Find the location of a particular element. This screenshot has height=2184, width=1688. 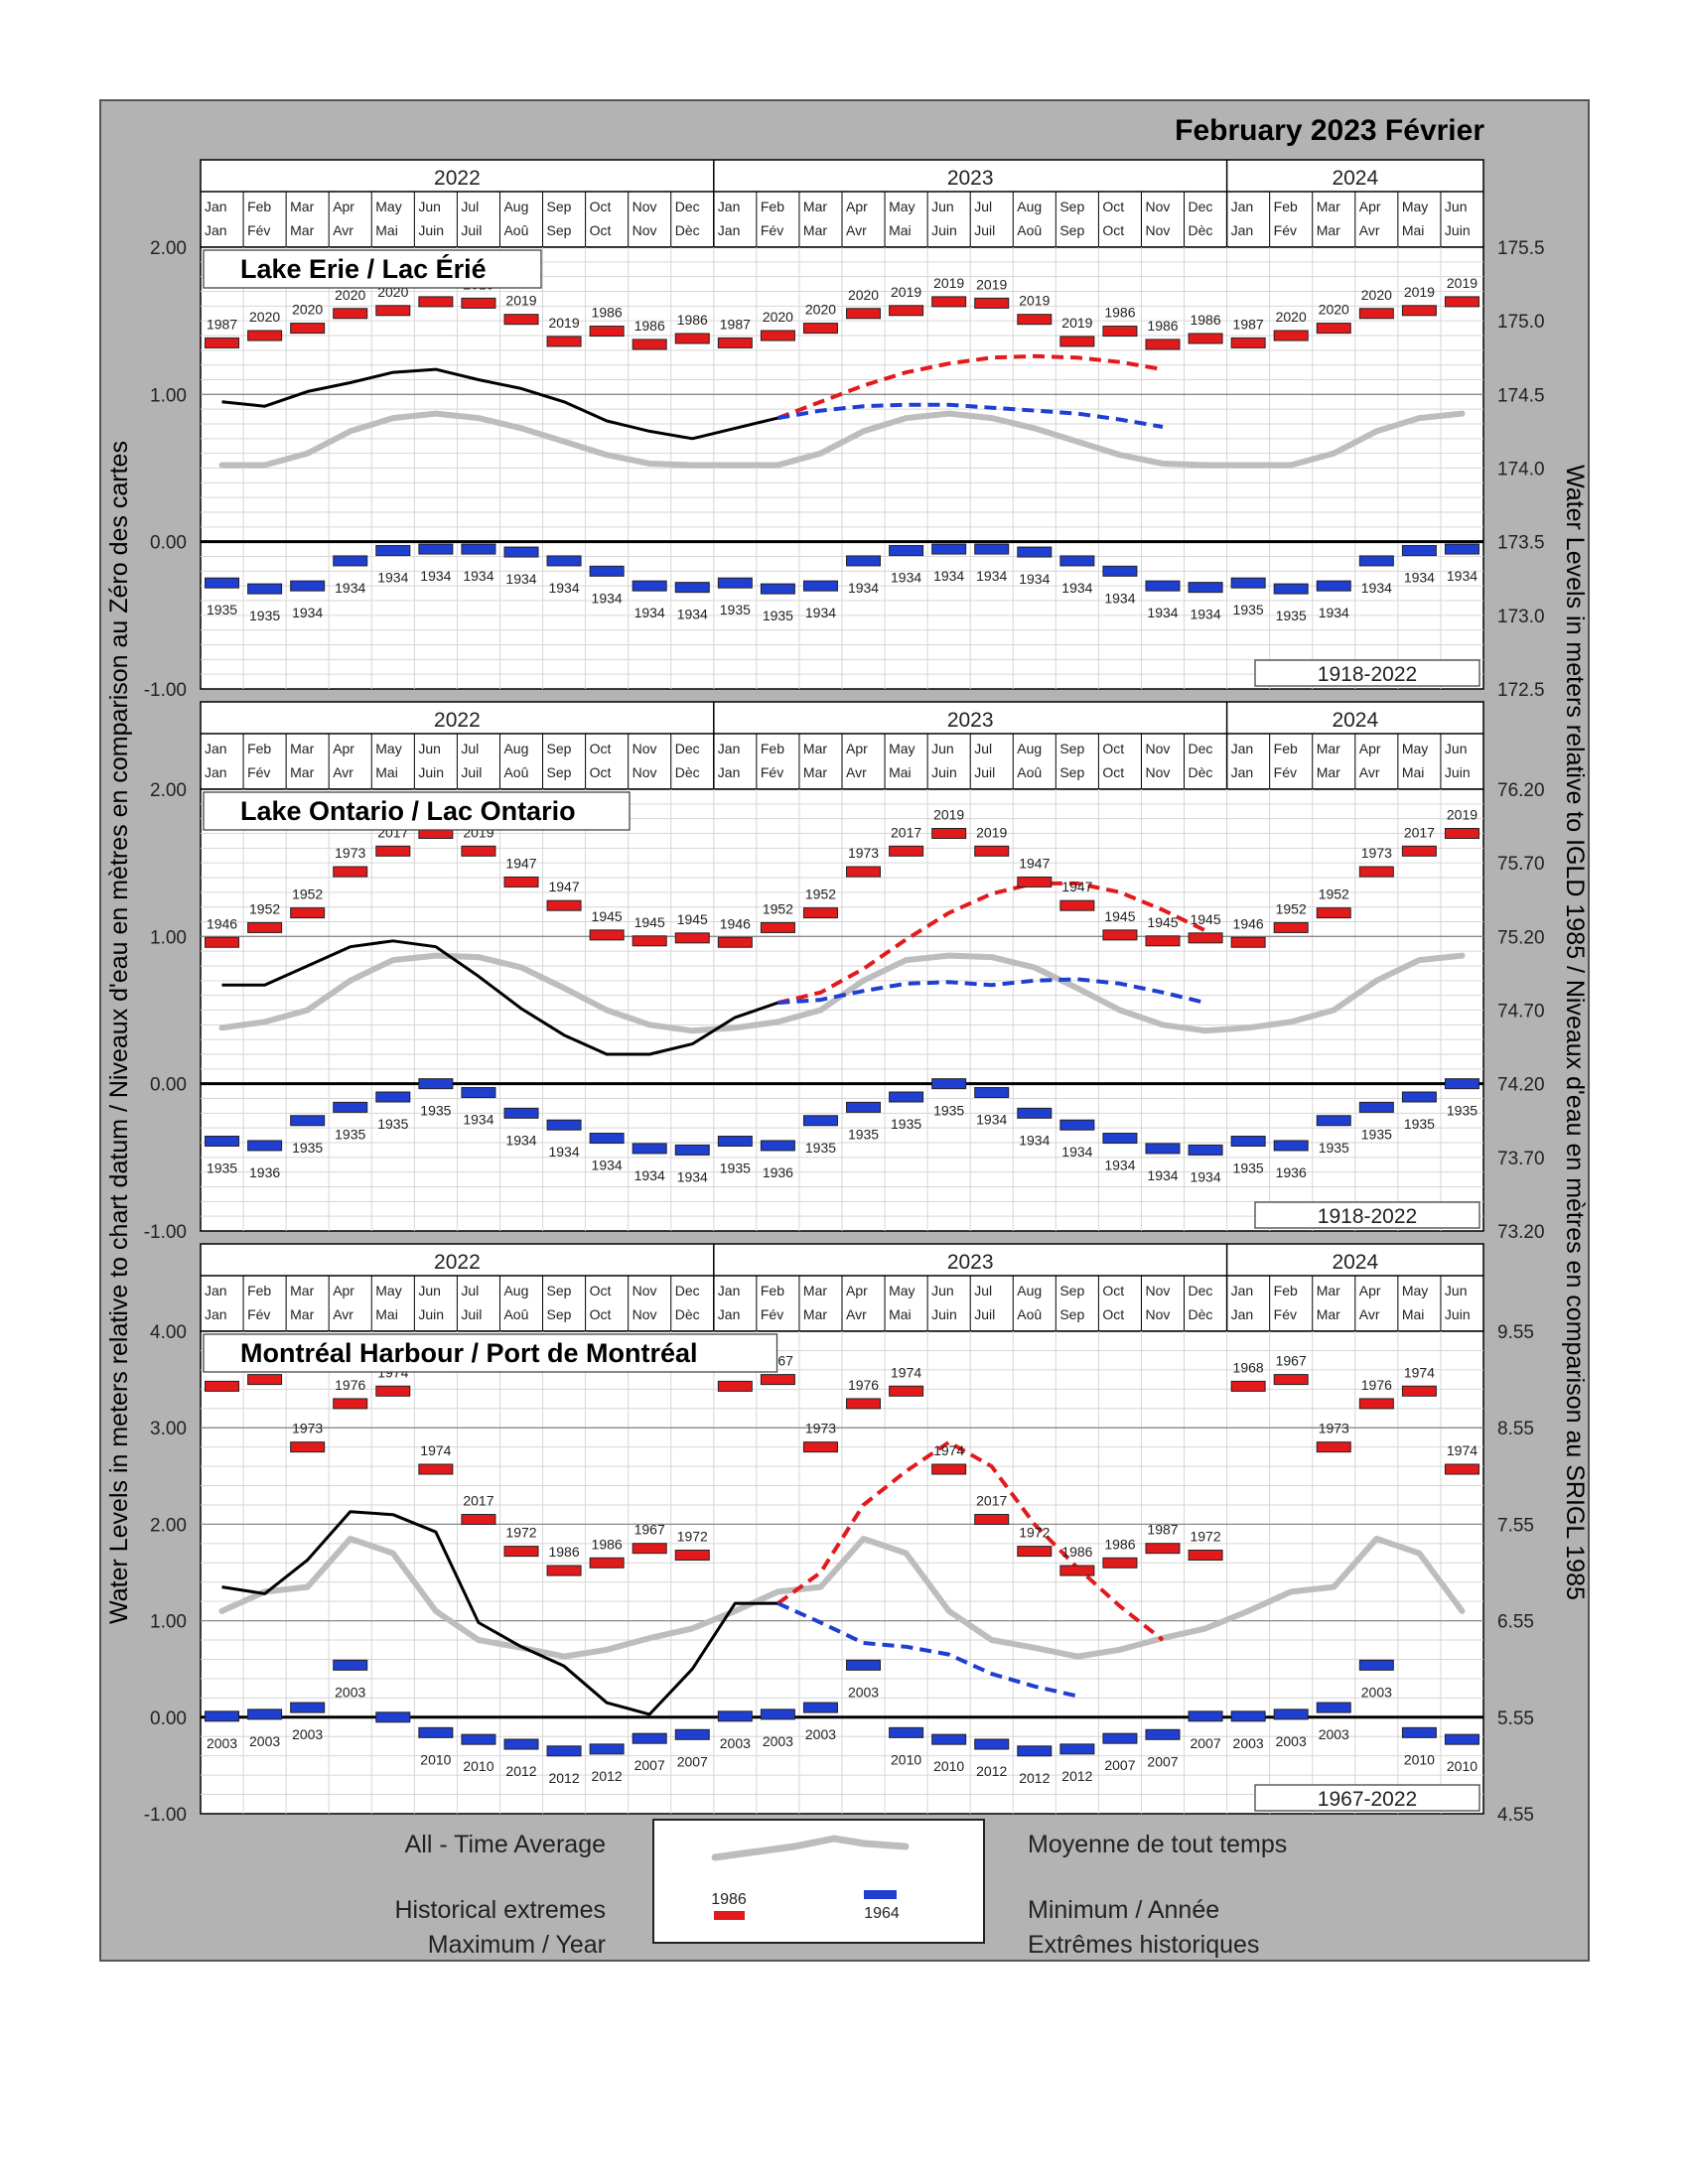

legend-average-en: All - Time Average is located at coordinates (505, 1844).